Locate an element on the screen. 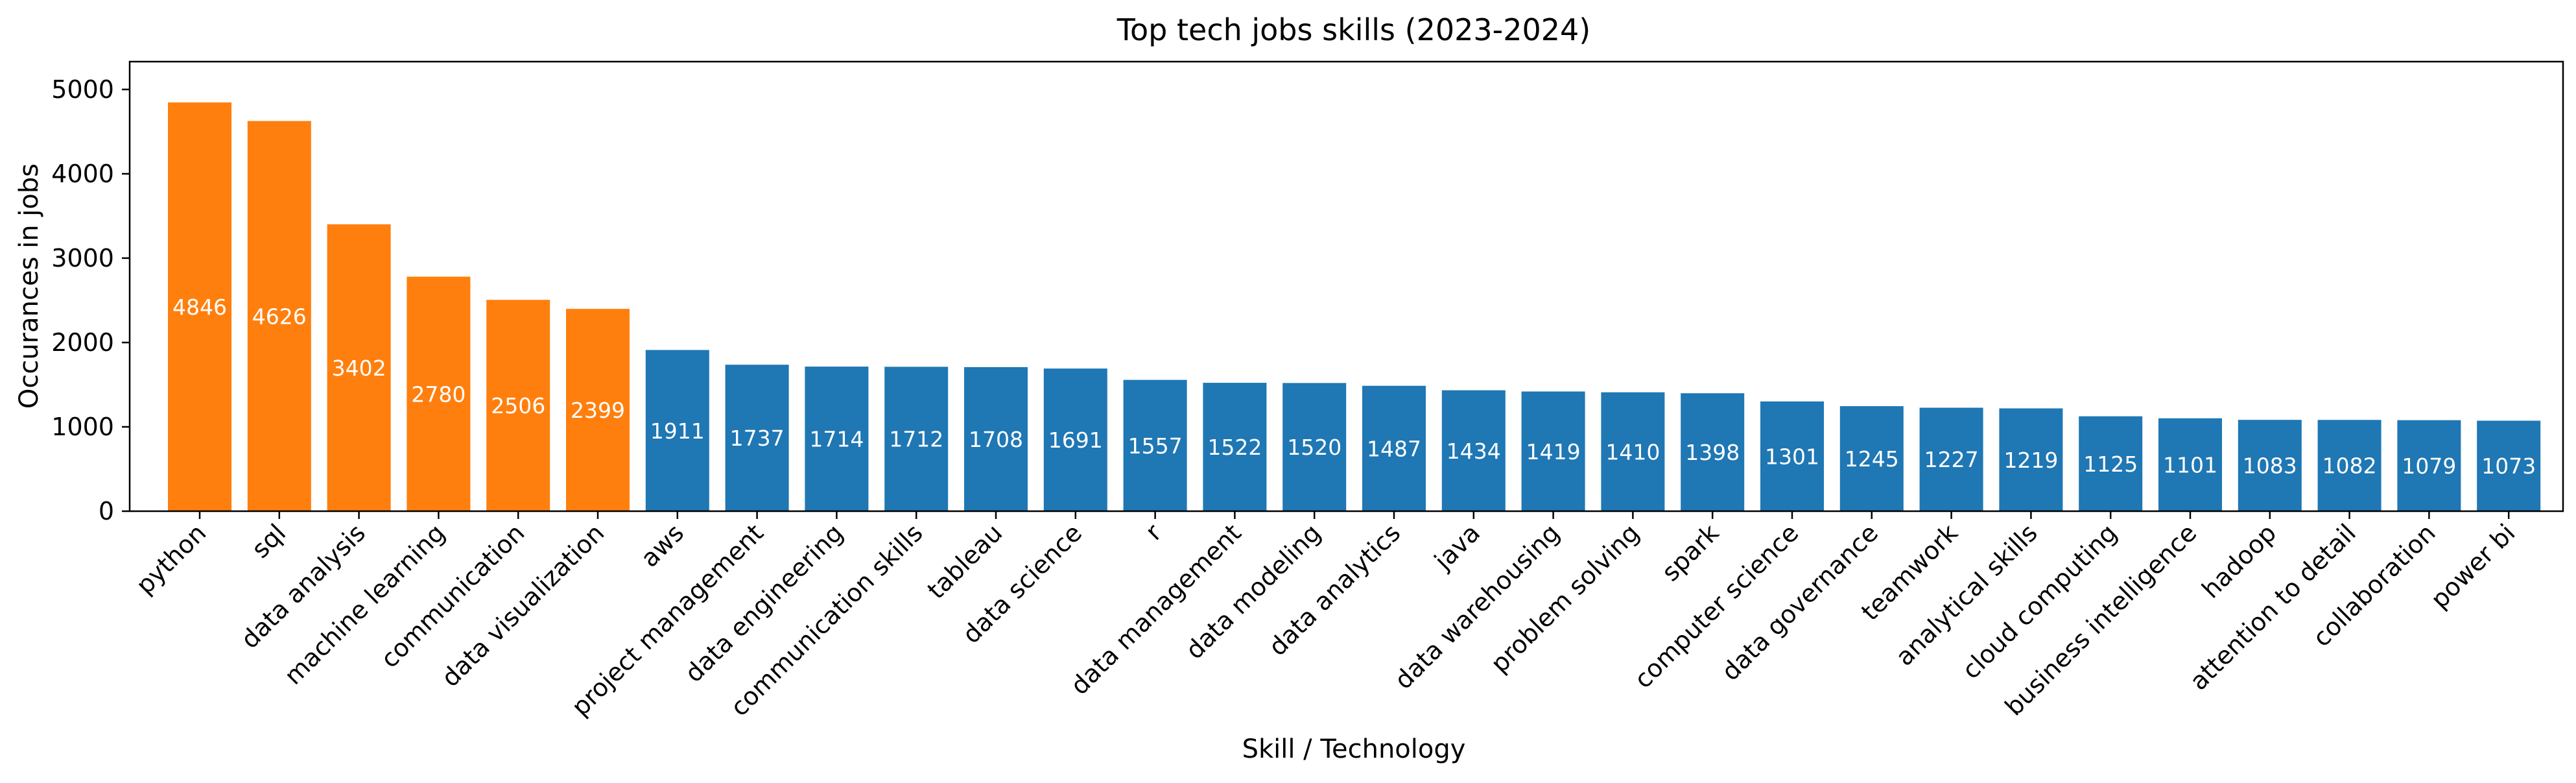 This screenshot has width=2576, height=783. bar-value-label: 1219 is located at coordinates (2030, 461).